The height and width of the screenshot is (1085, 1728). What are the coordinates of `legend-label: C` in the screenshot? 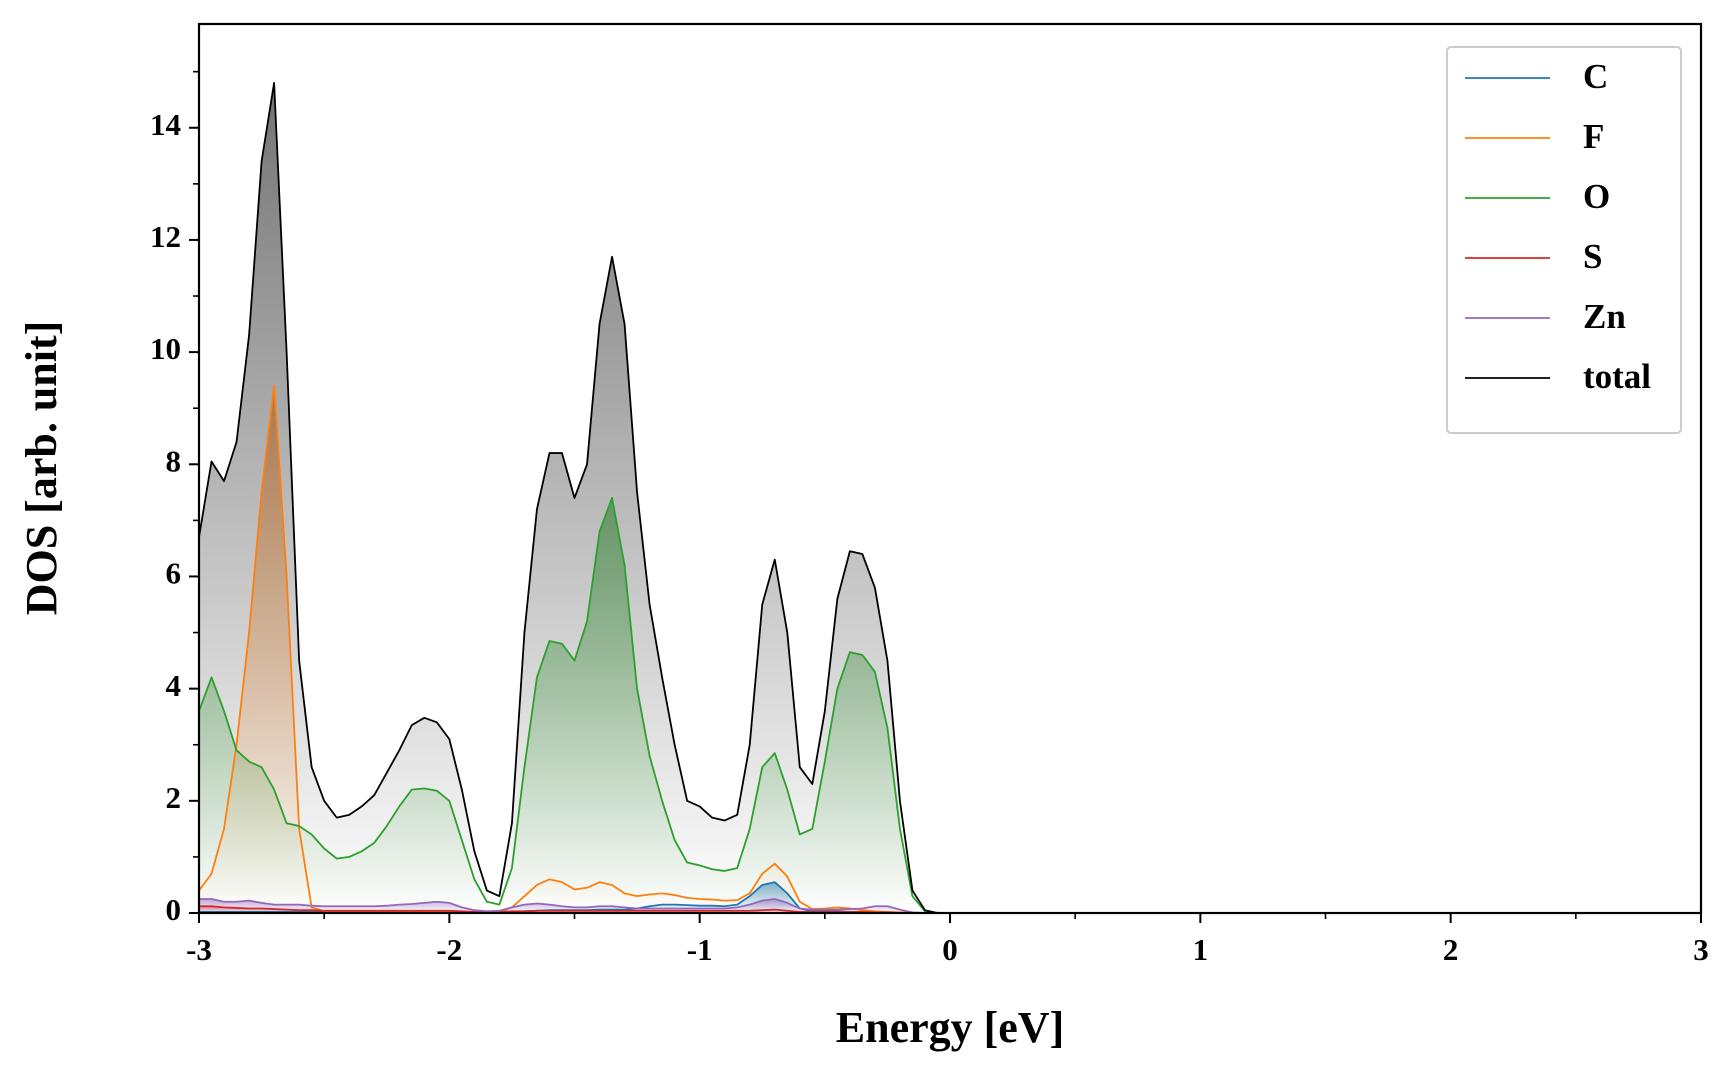 It's located at (1595, 76).